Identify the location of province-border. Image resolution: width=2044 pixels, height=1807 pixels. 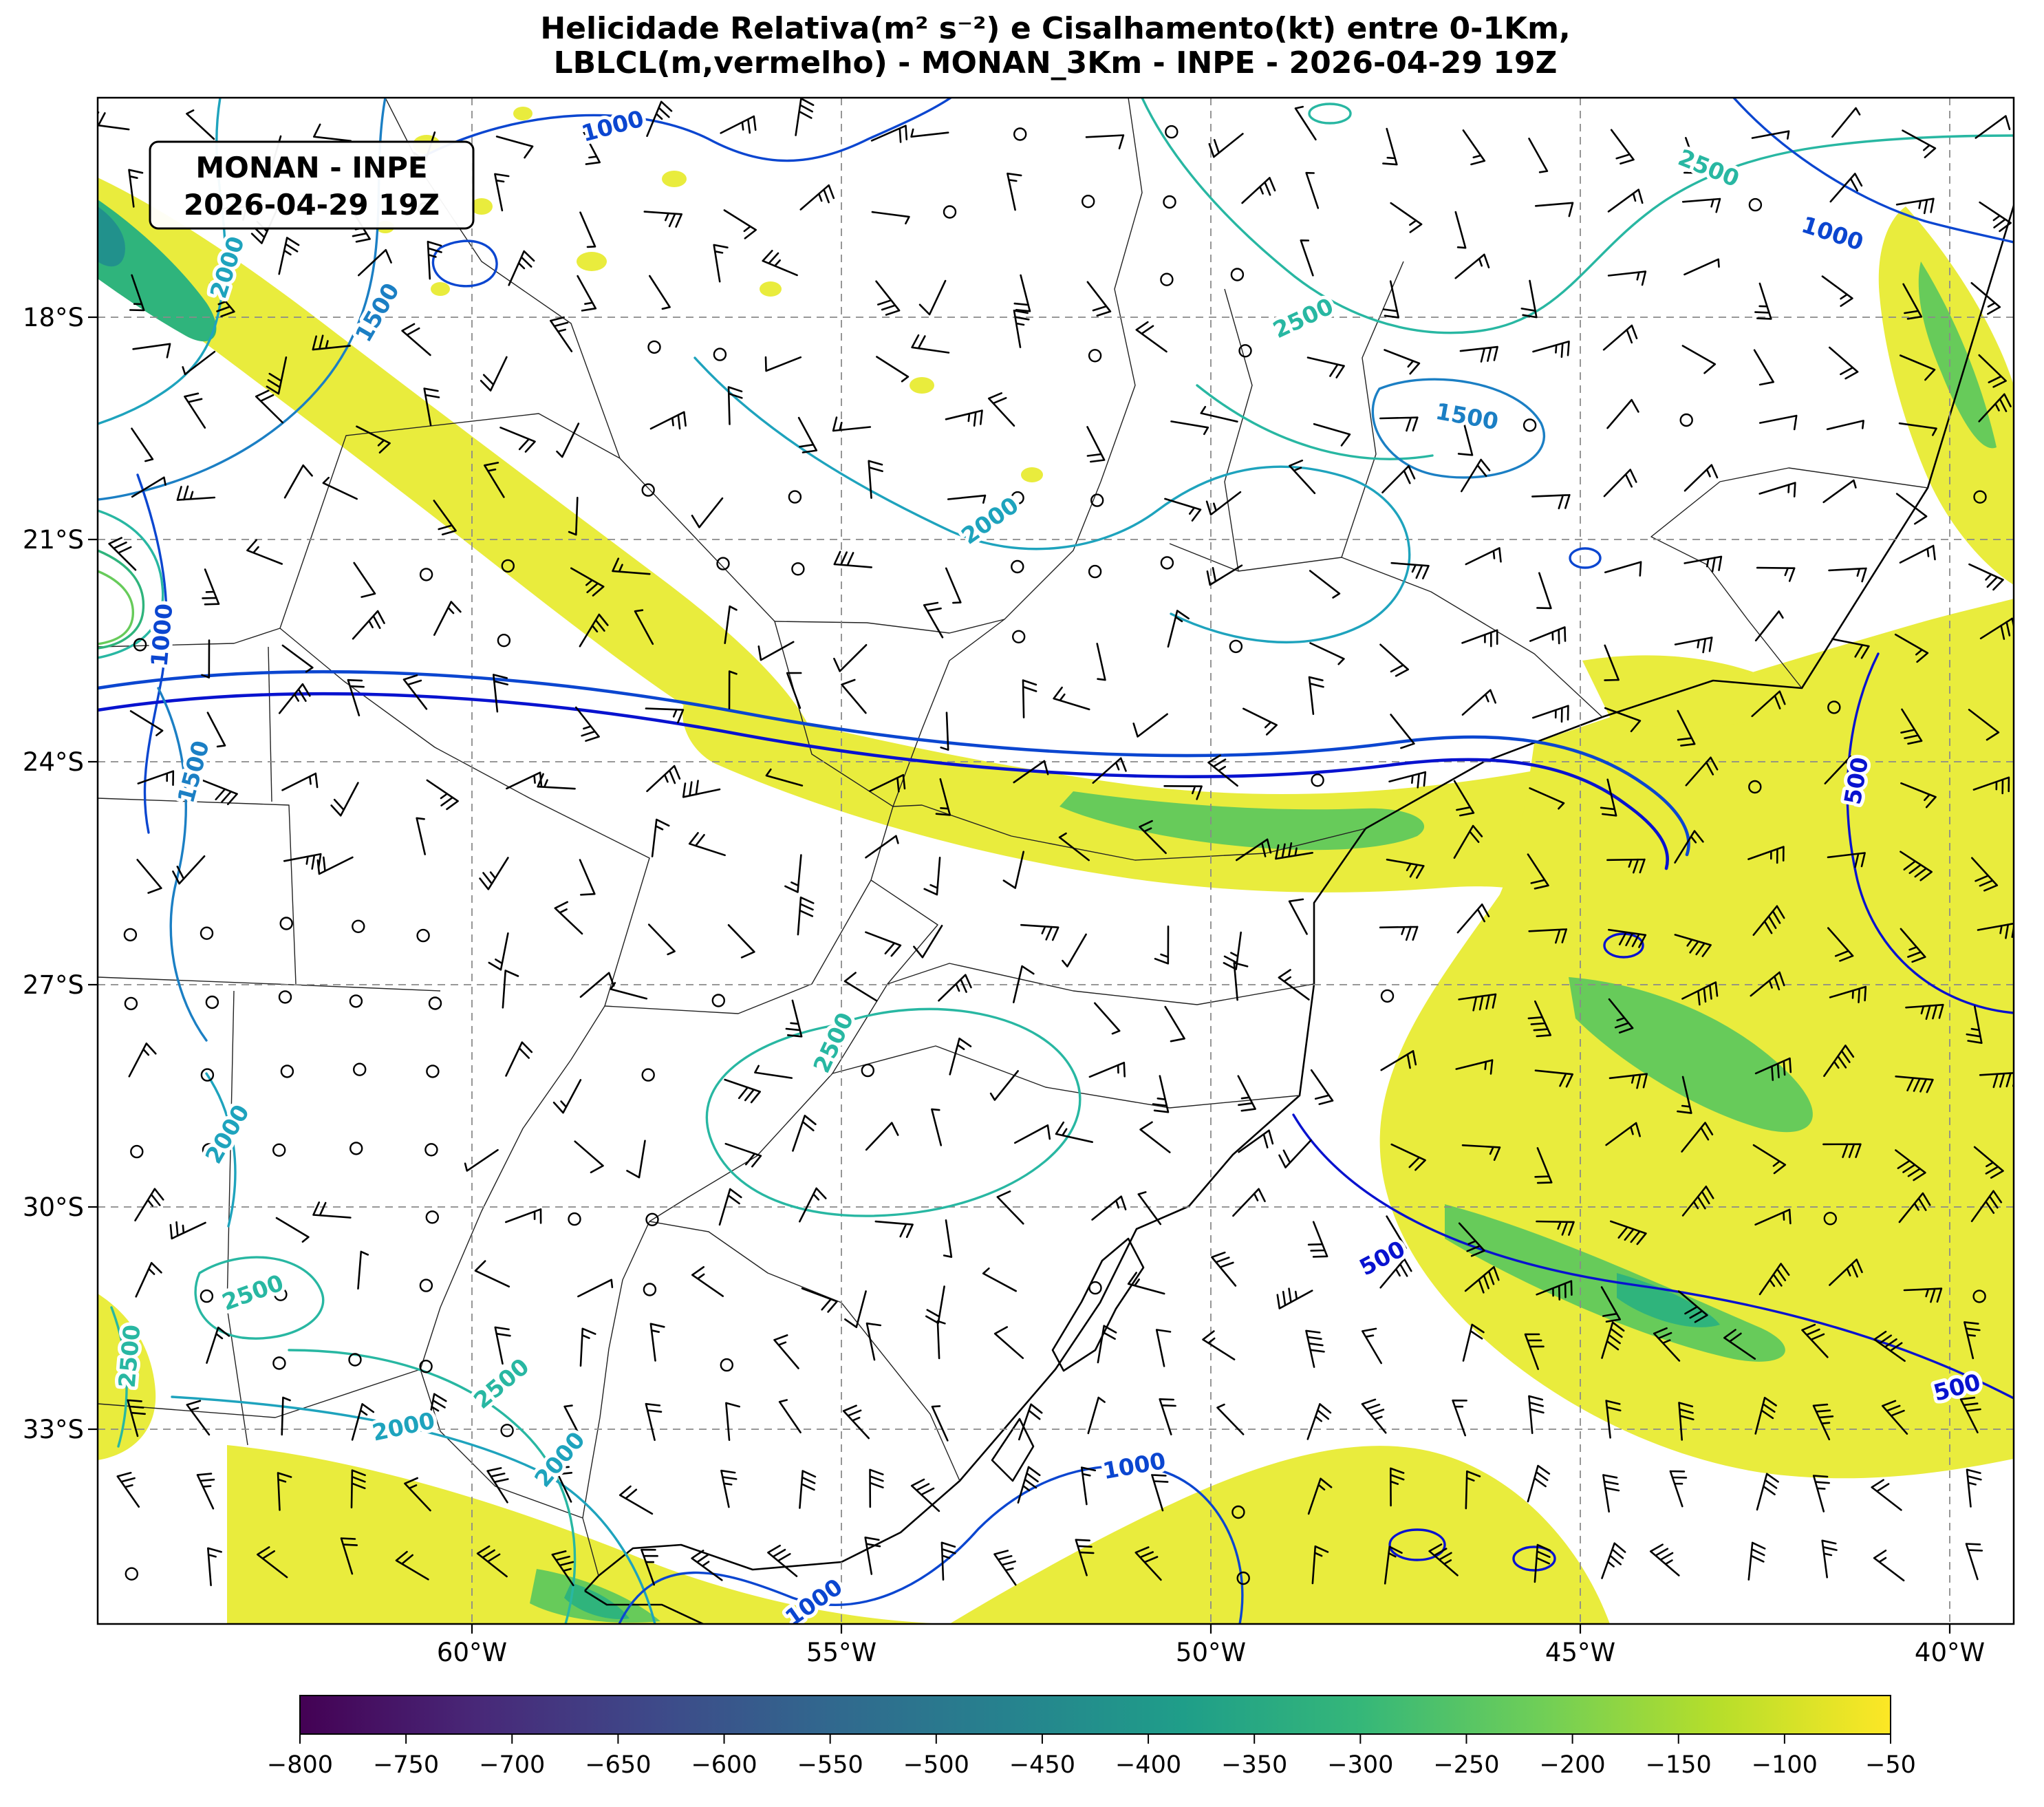
(197, 891).